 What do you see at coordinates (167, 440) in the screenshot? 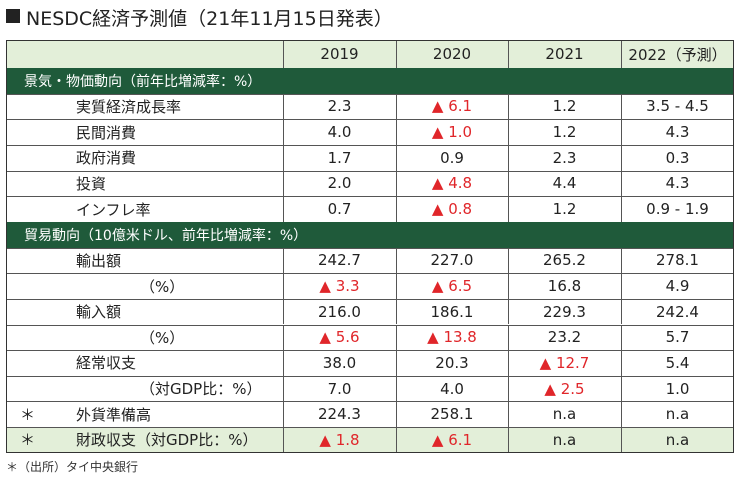
I see `row-label: 財政収支（対GDP比：%）` at bounding box center [167, 440].